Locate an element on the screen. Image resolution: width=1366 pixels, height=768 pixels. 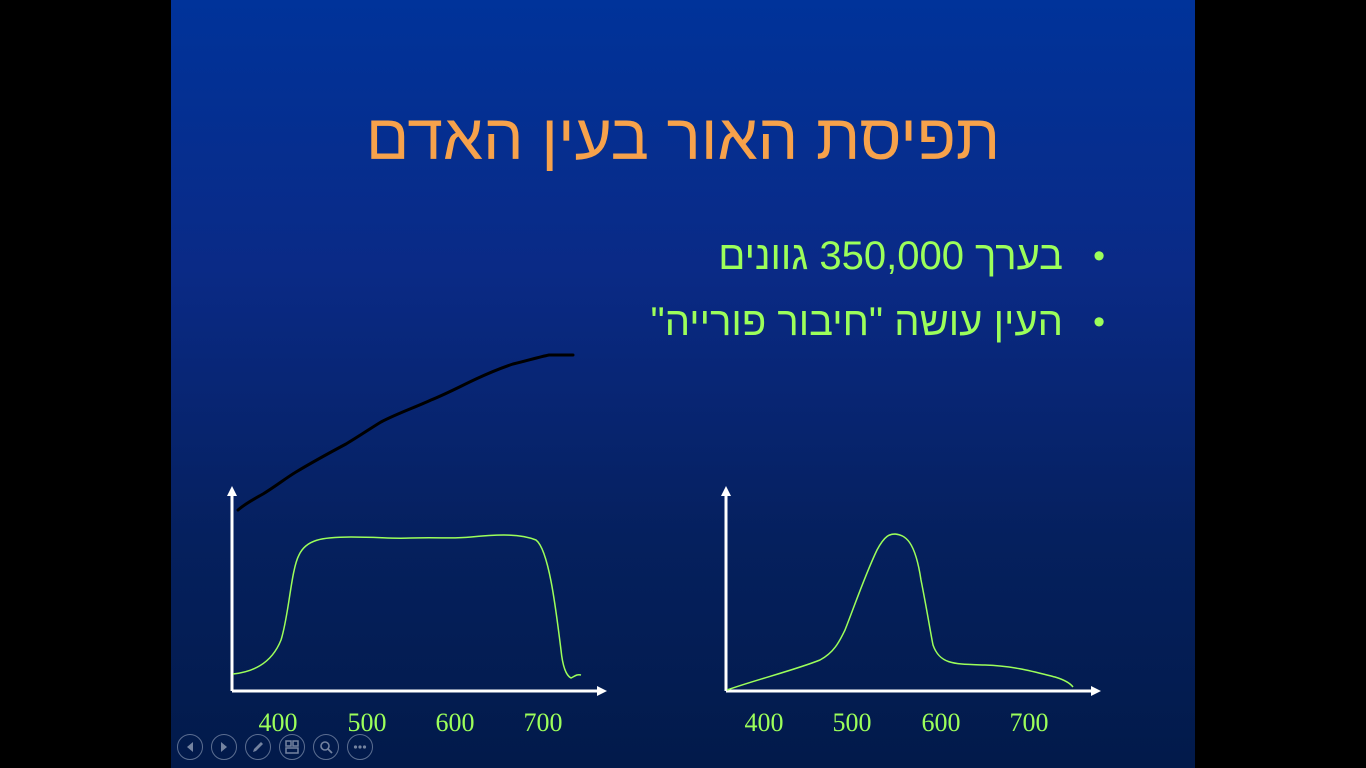
left-spectrum-chart: 400 500 600 700 is located at coordinates (417, 611).